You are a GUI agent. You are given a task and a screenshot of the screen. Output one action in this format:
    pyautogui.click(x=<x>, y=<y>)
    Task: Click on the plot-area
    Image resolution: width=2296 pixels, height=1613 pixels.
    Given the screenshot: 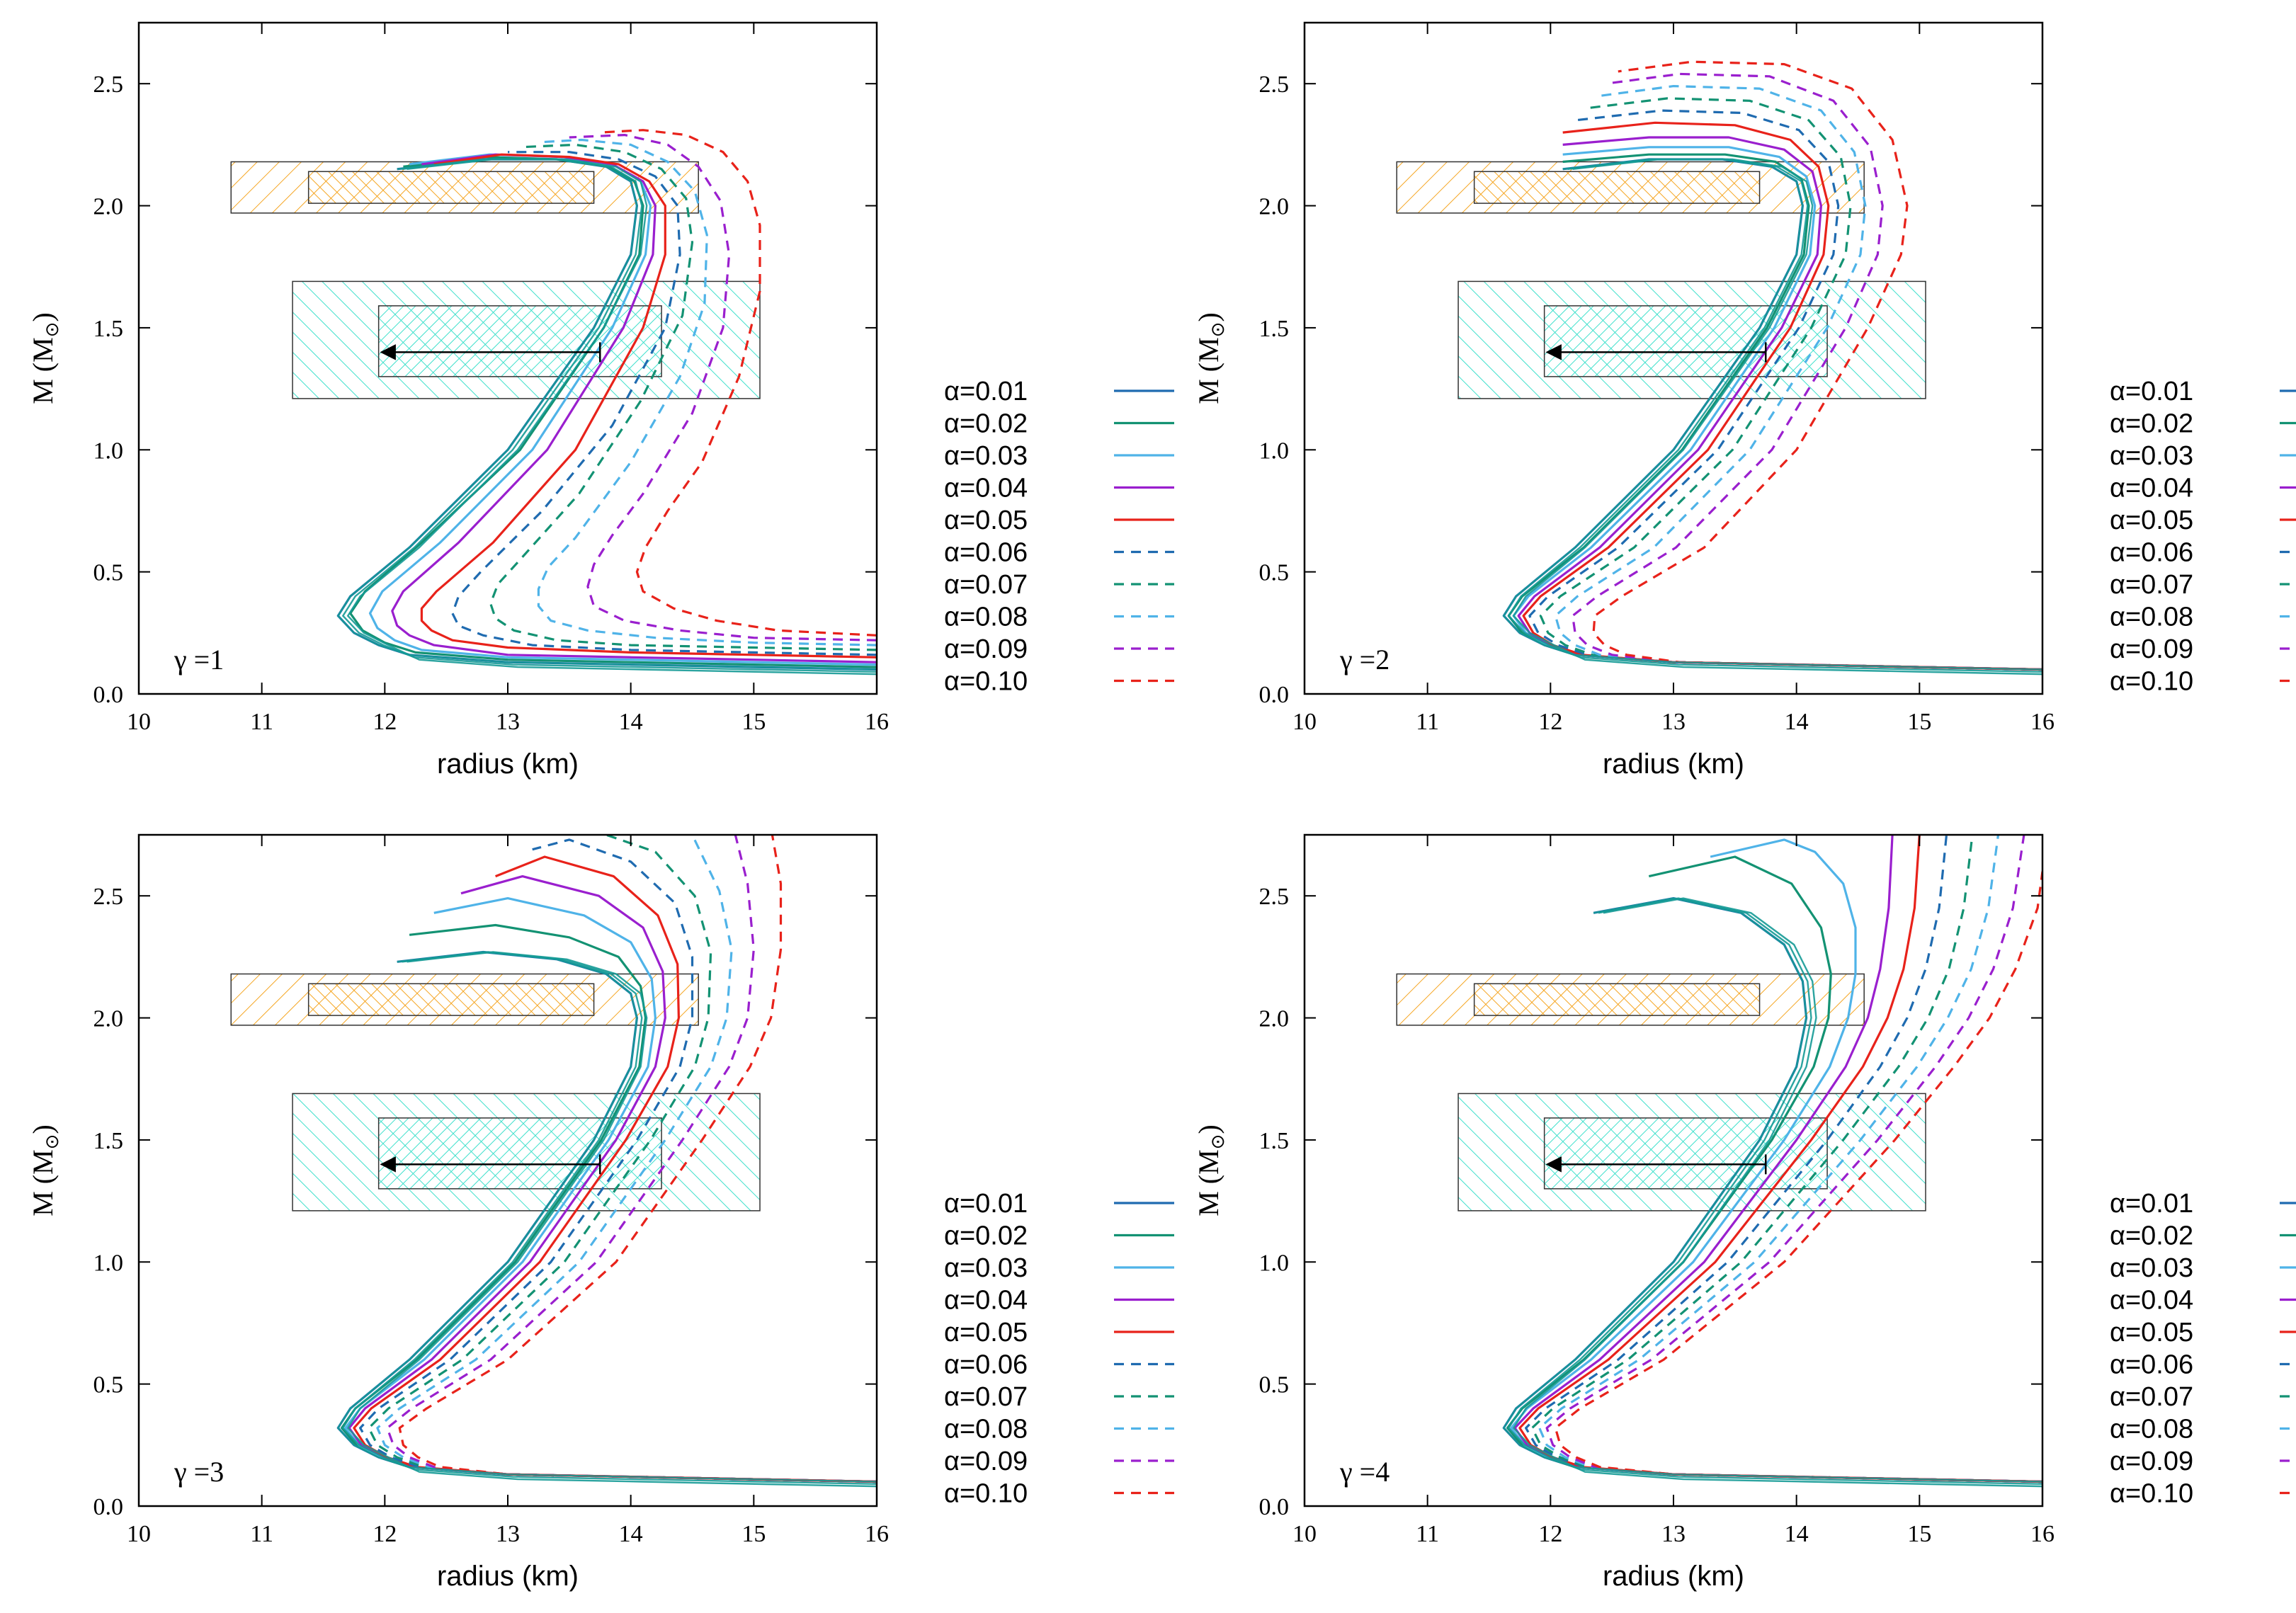 What is the action you would take?
    pyautogui.click(x=1719, y=368)
    